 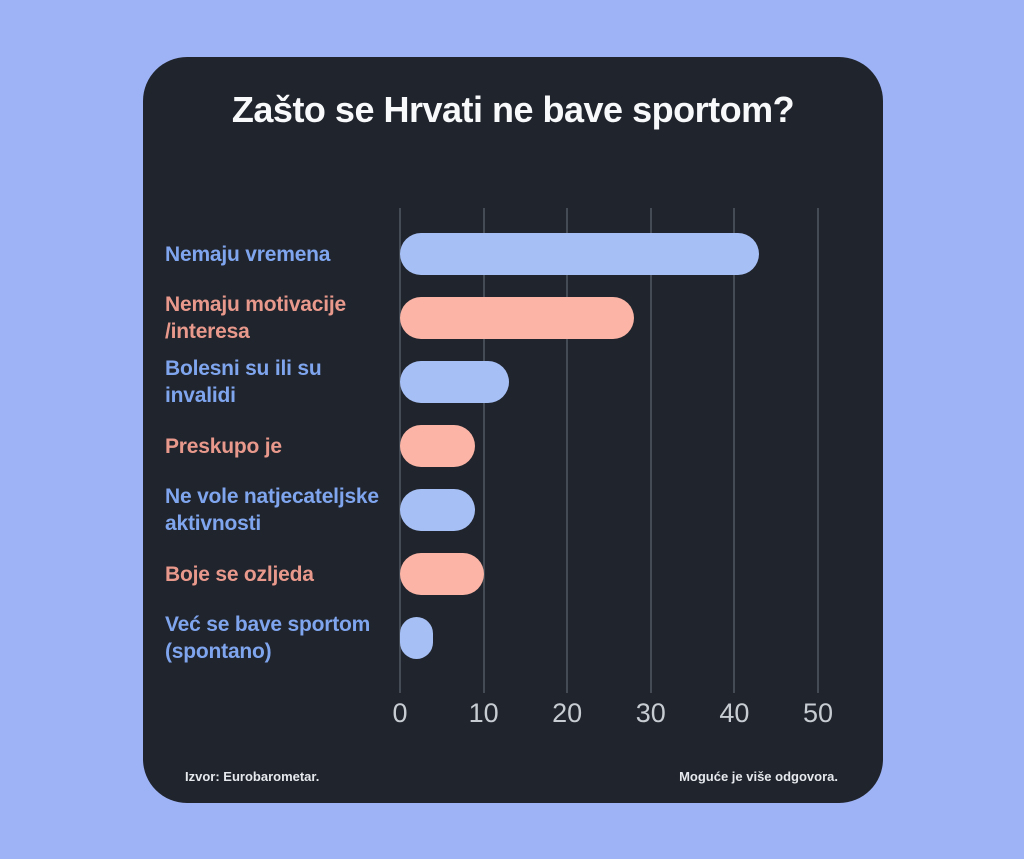 I want to click on x-tick-label-30: 30, so click(x=650, y=713).